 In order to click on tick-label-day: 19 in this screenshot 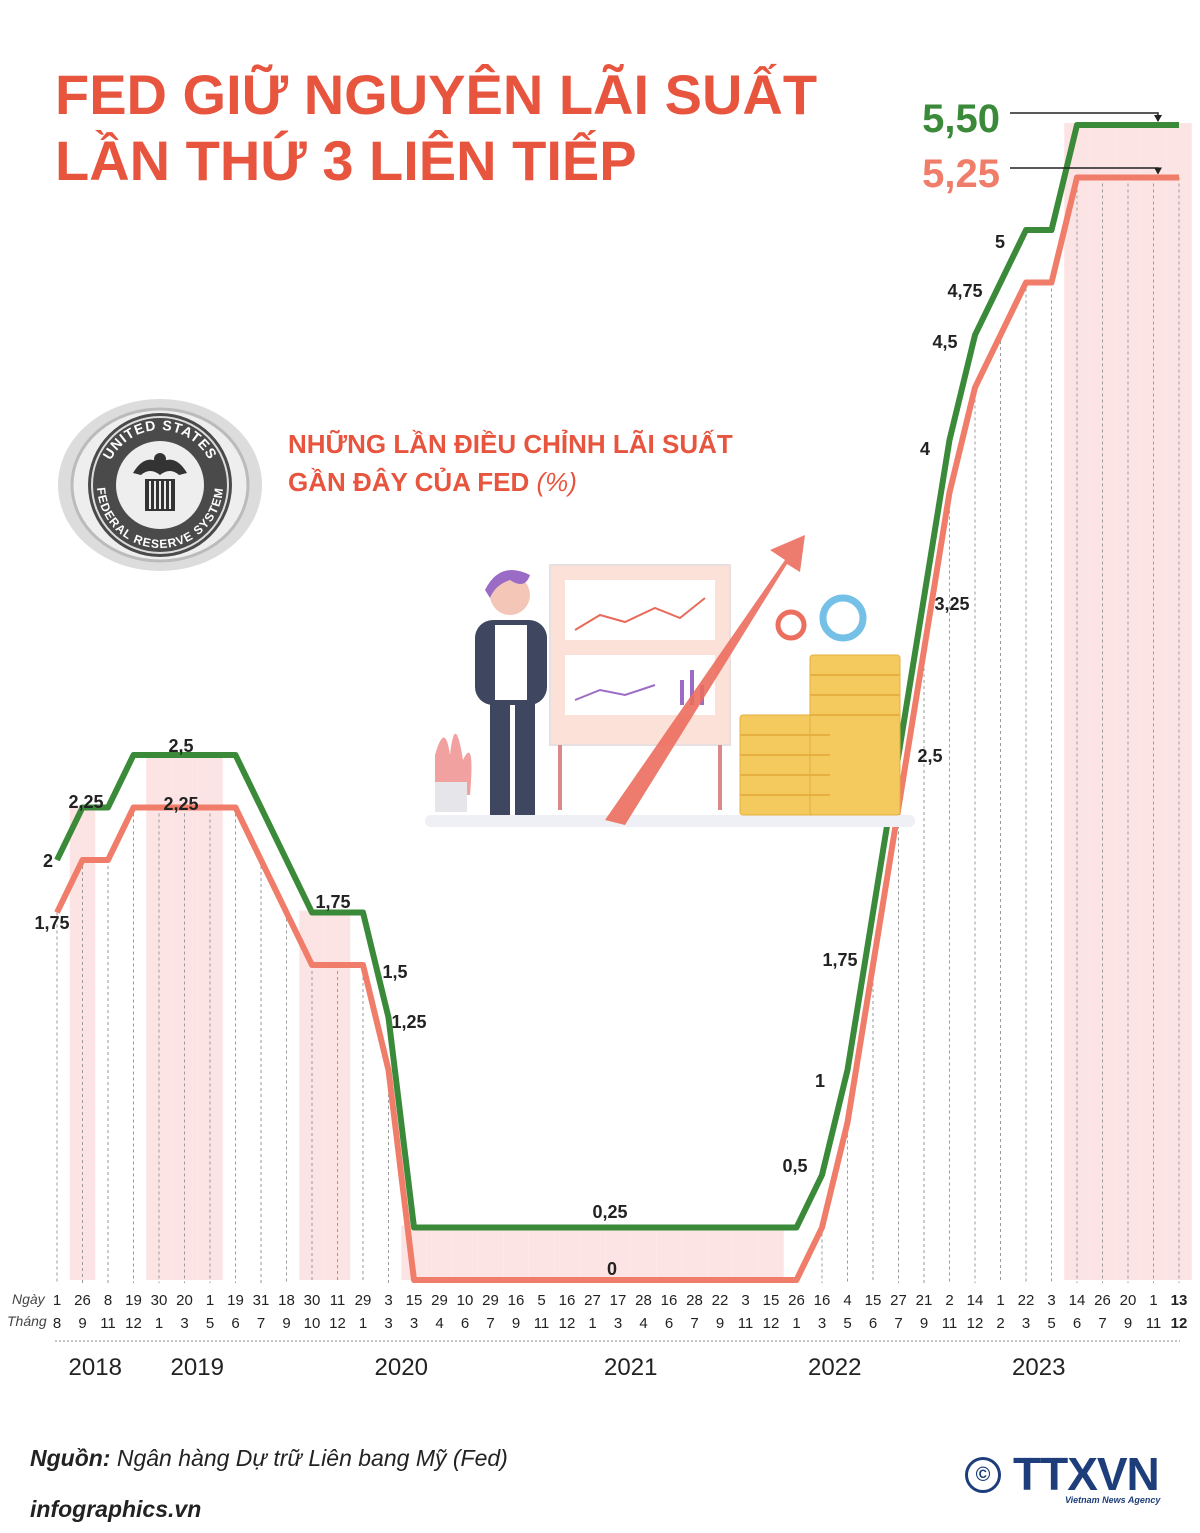, I will do `click(235, 1300)`.